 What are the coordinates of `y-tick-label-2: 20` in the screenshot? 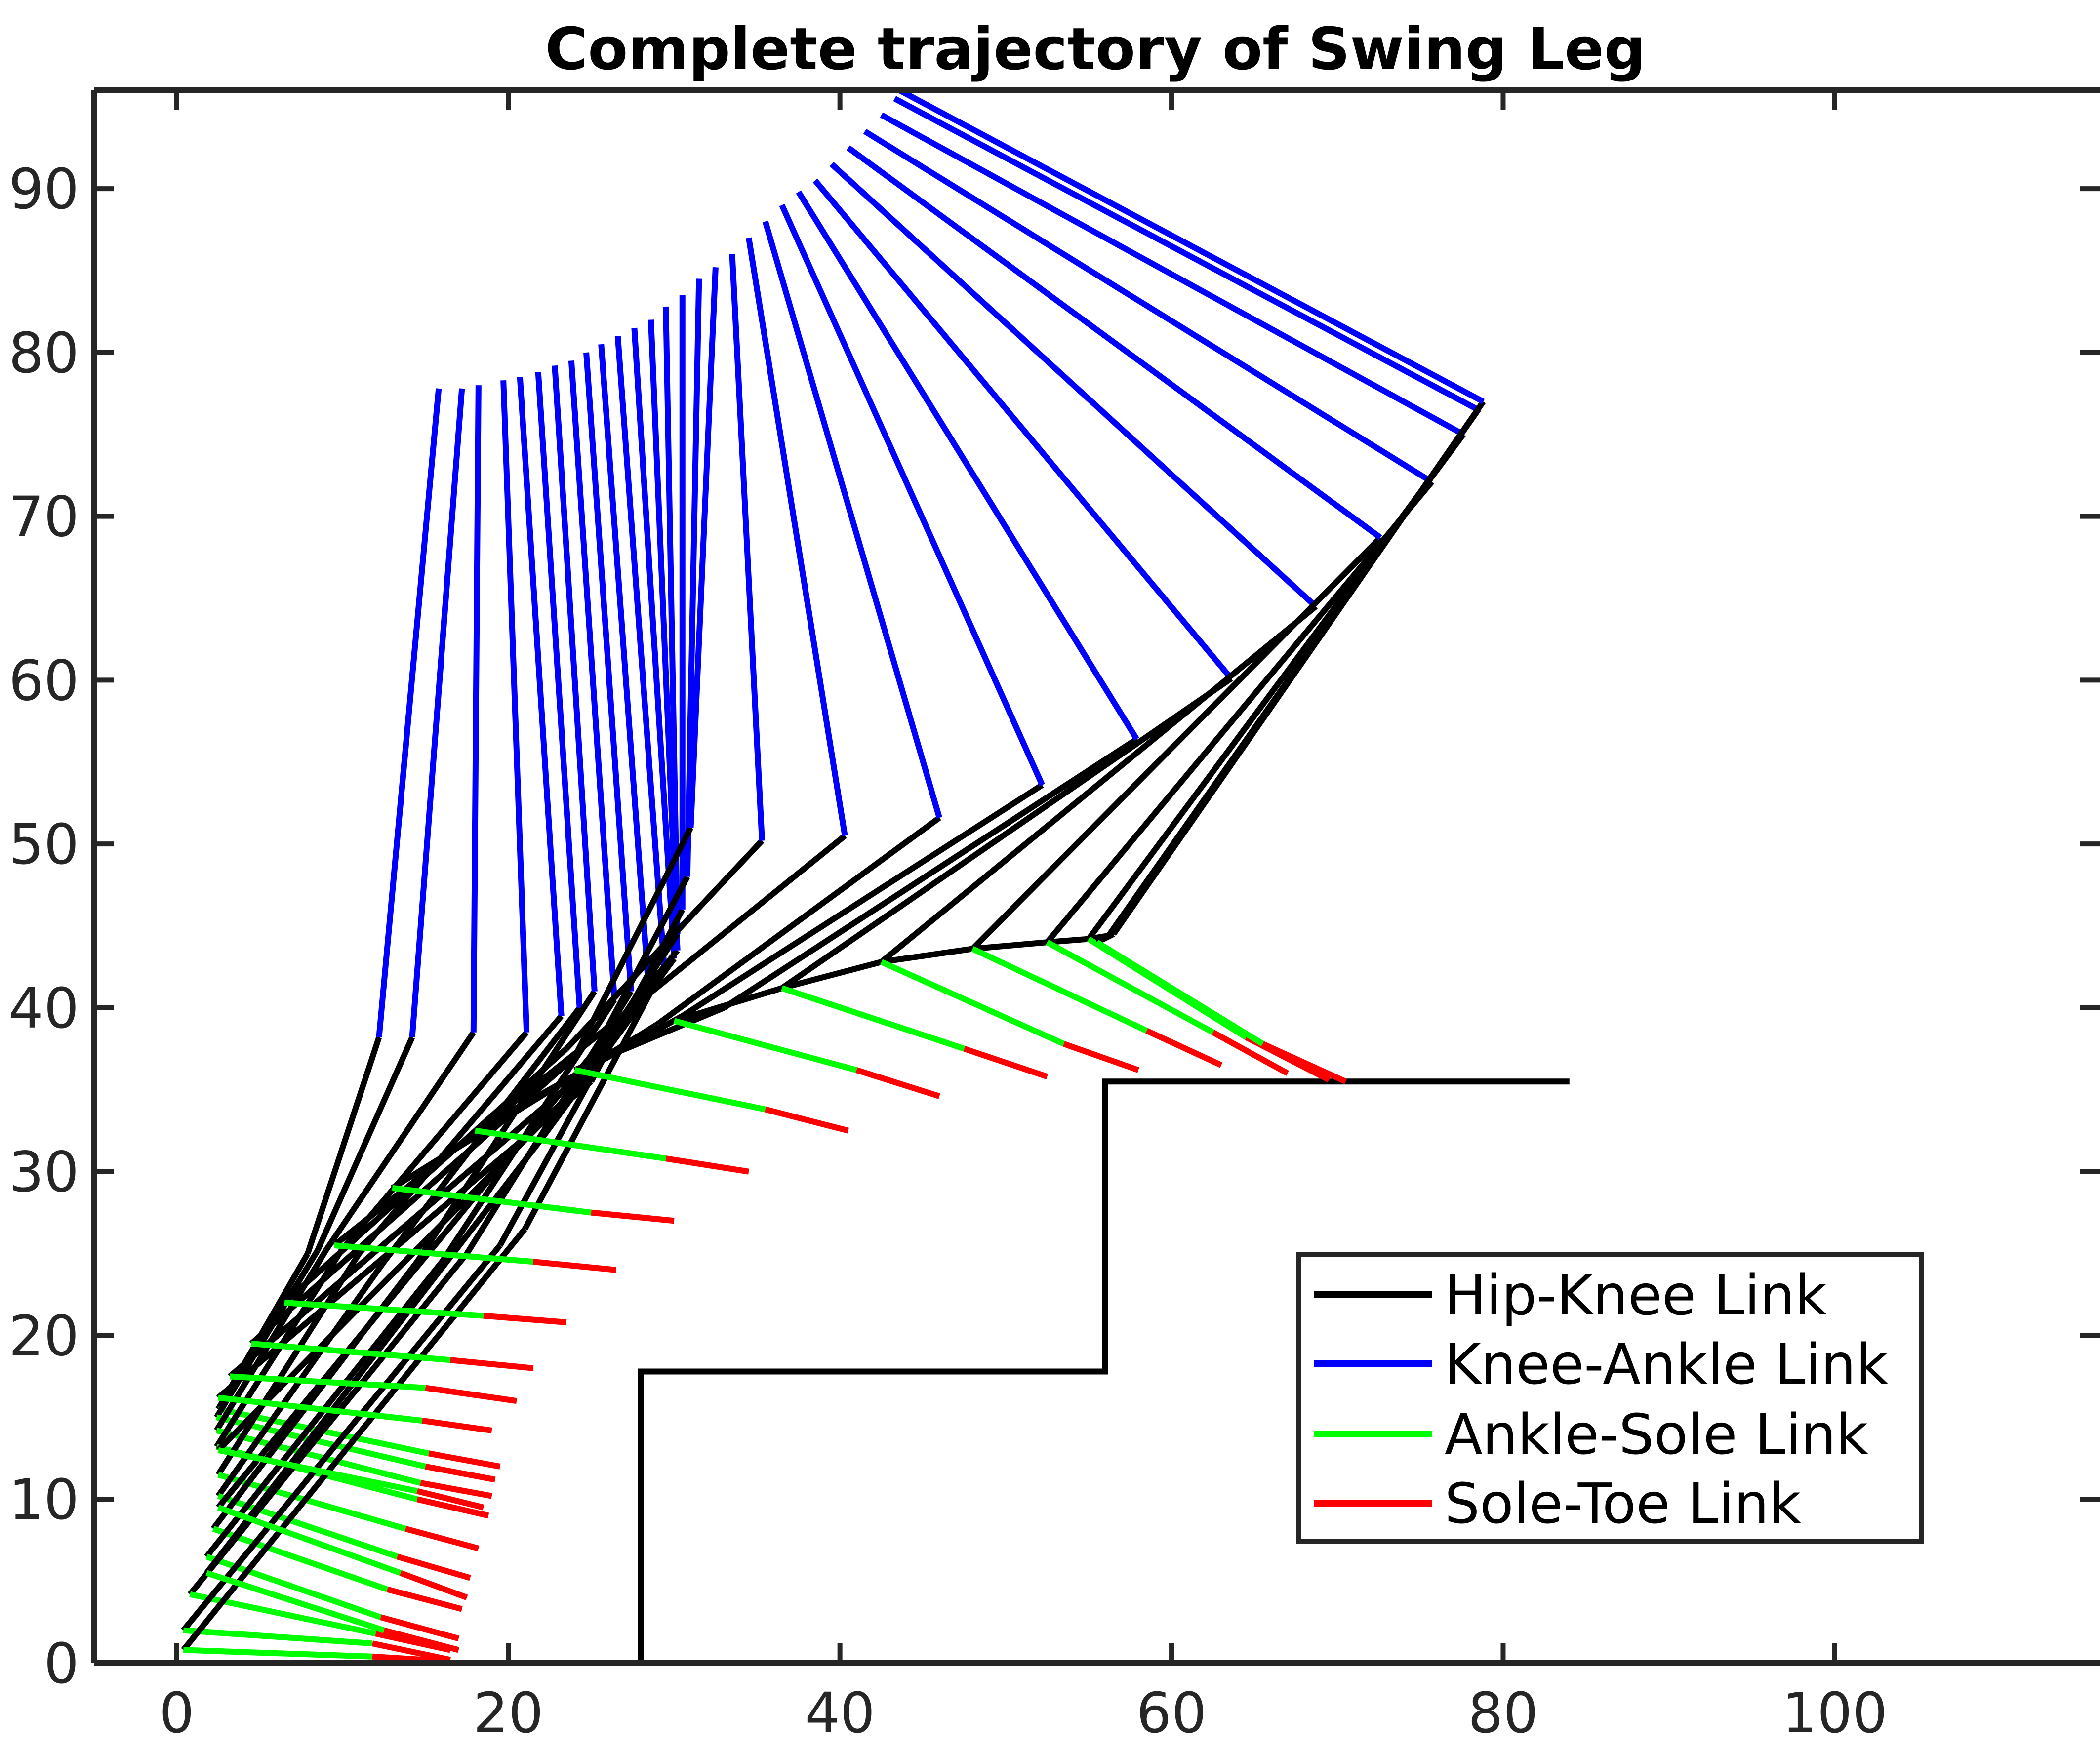 It's located at (43, 1336).